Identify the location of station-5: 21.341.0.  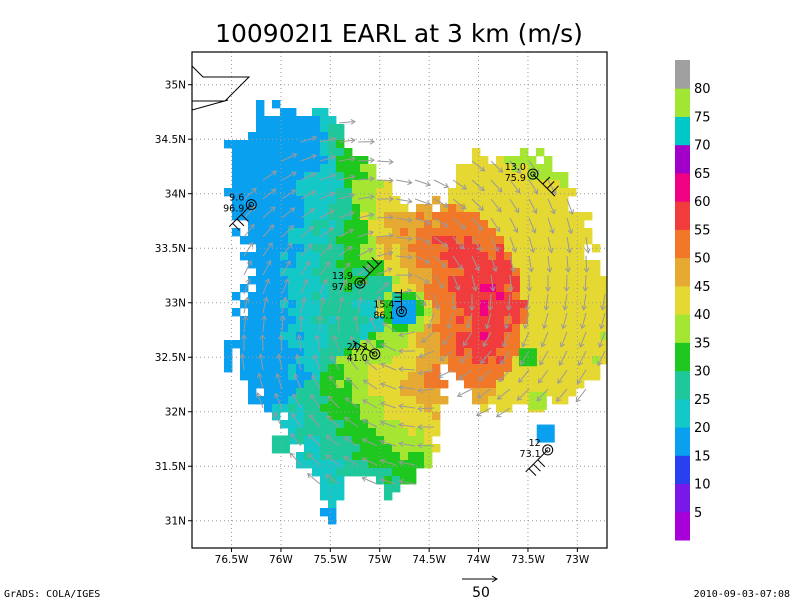
(364, 352).